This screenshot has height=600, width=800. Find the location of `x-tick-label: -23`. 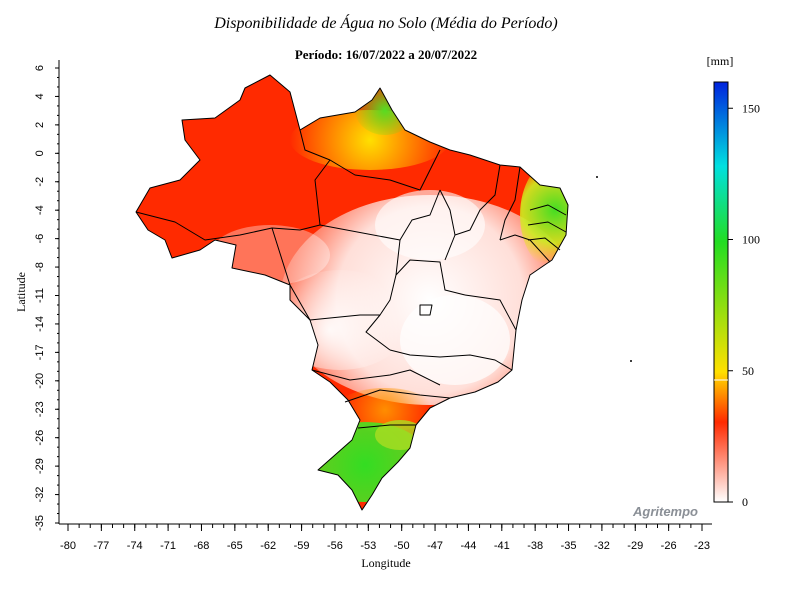

x-tick-label: -23 is located at coordinates (702, 546).